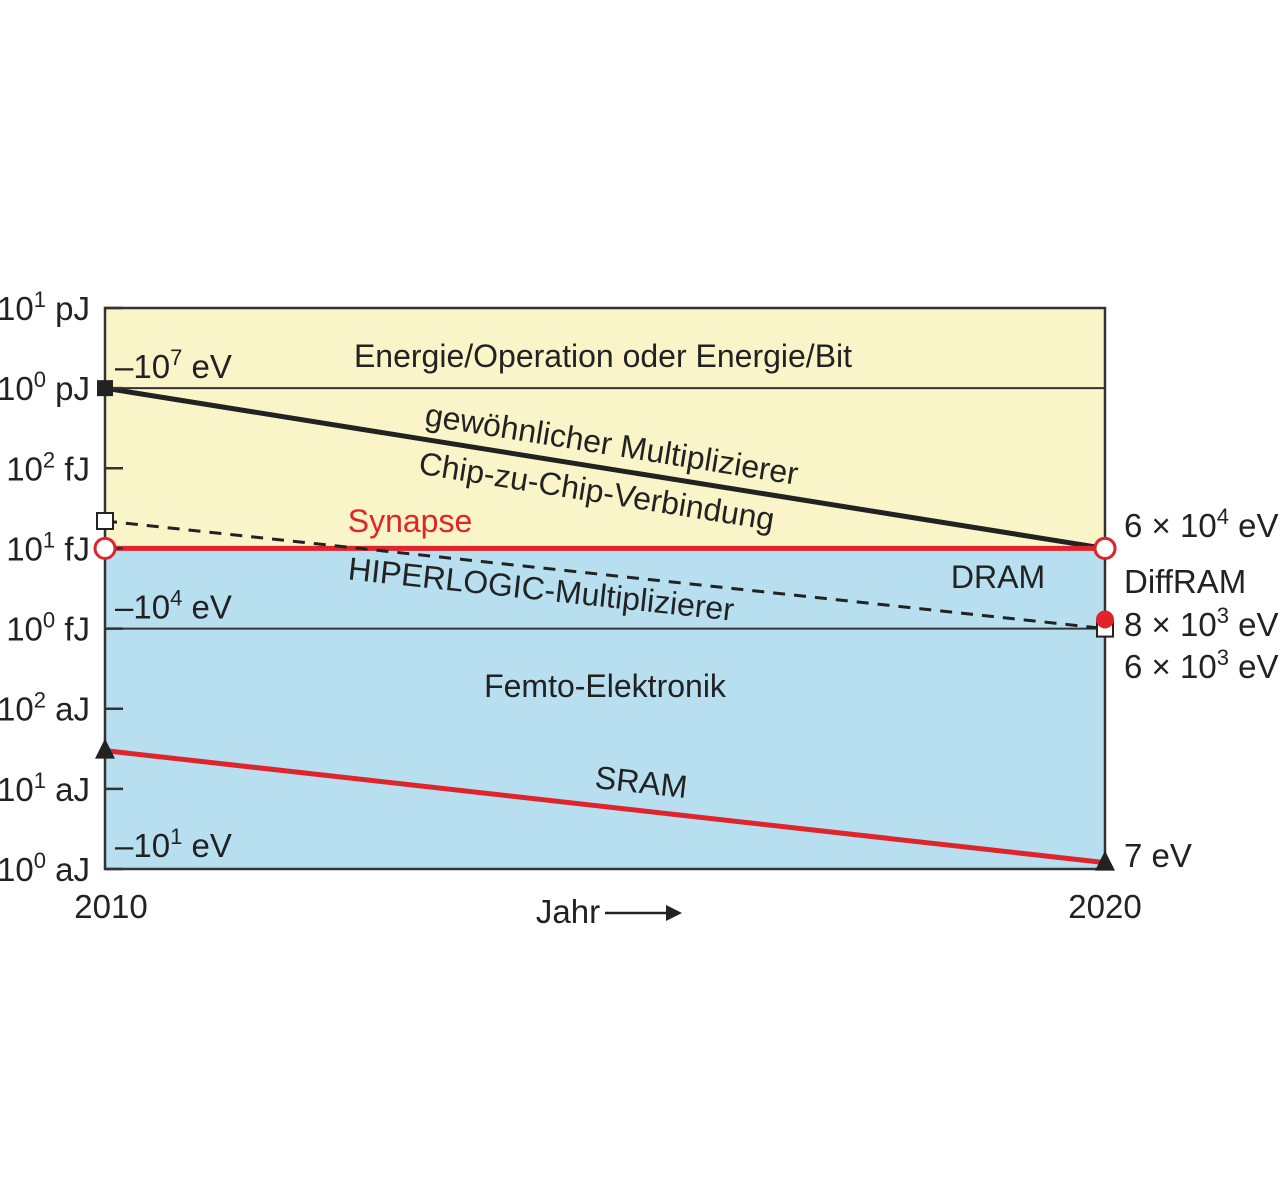 Image resolution: width=1280 pixels, height=1190 pixels. I want to click on x-tick-label-0: 2010, so click(110, 906).